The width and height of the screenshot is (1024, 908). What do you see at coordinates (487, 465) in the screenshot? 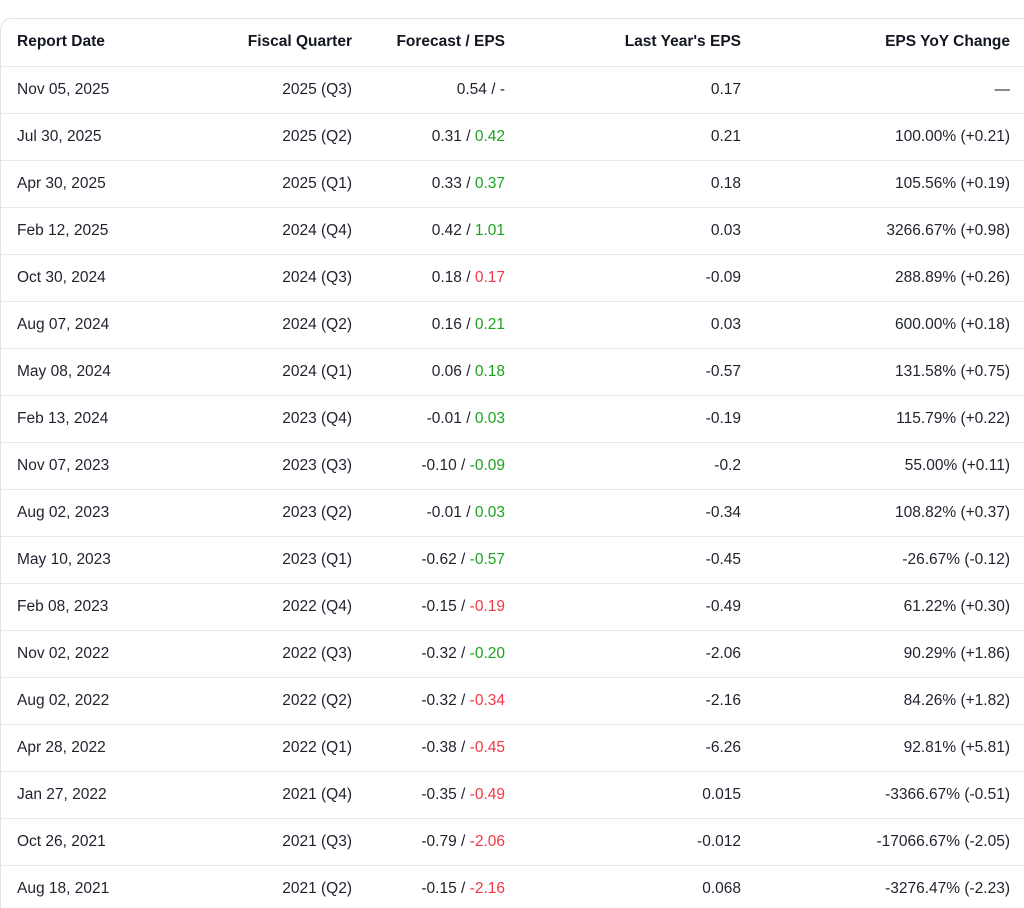
I see `eps-value: -0.09` at bounding box center [487, 465].